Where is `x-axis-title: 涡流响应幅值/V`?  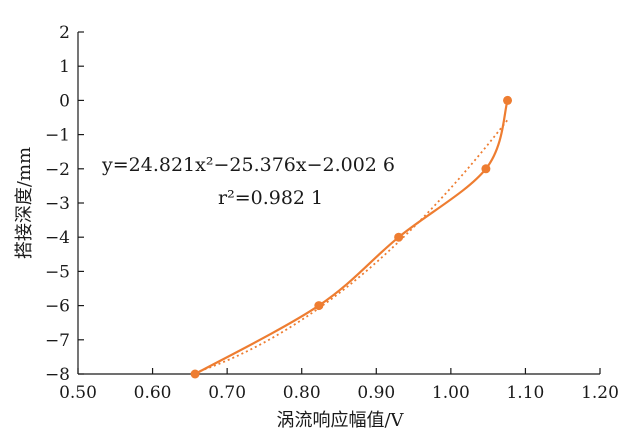 x-axis-title: 涡流响应幅值/V is located at coordinates (340, 420).